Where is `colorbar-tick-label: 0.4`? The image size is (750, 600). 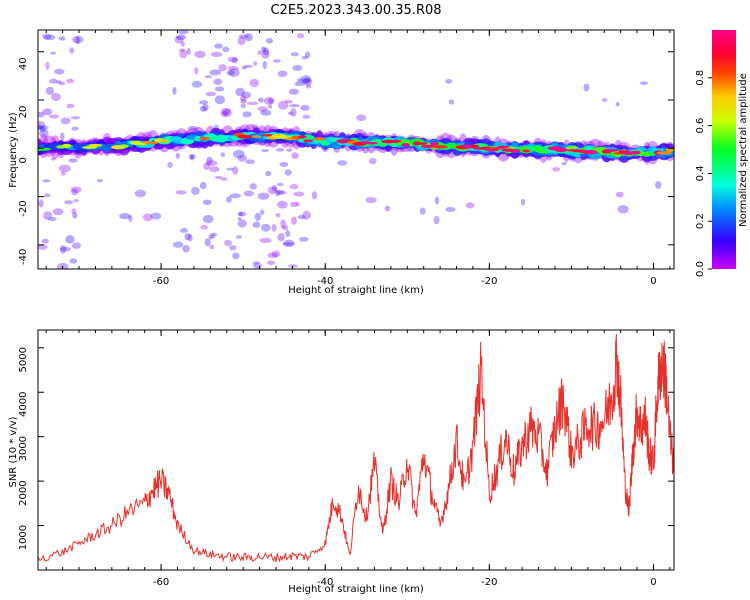 colorbar-tick-label: 0.4 is located at coordinates (700, 173).